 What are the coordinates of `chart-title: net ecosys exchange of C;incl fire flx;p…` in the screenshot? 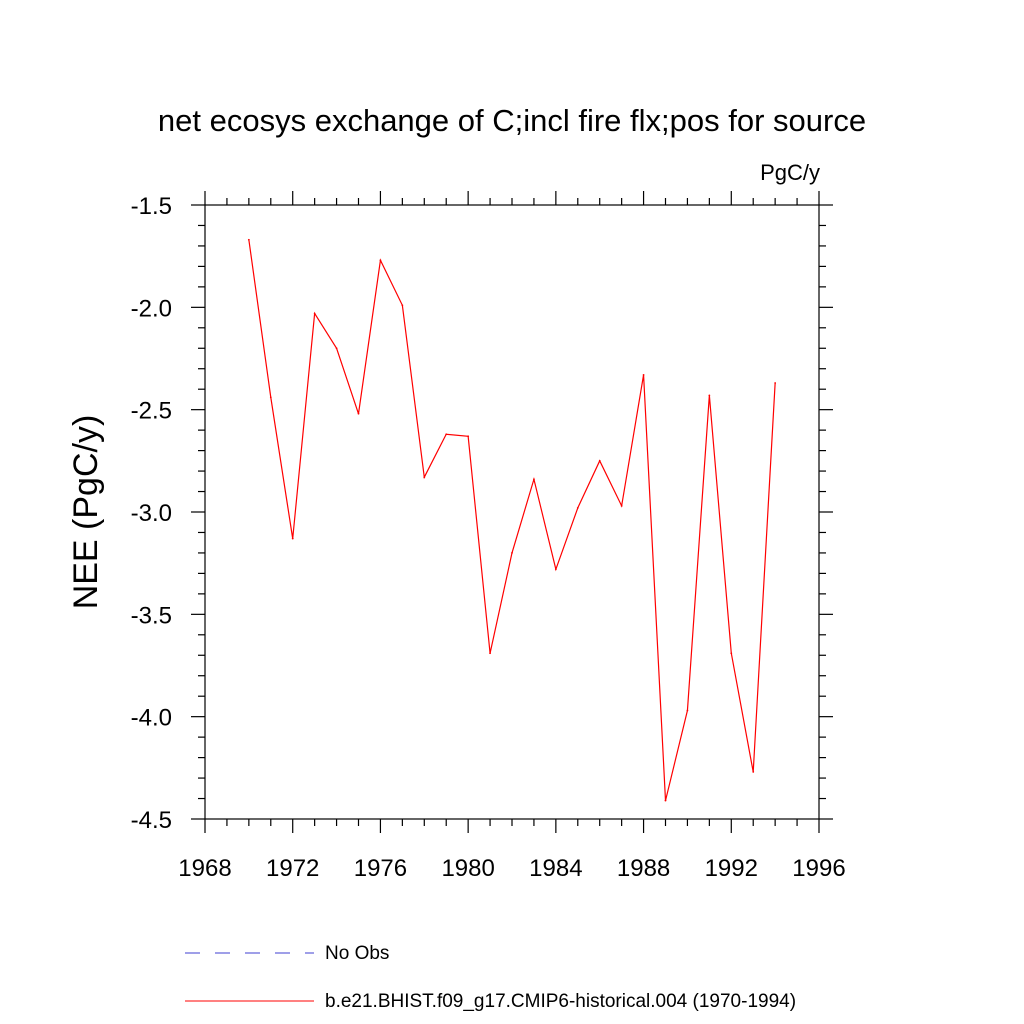 It's located at (512, 120).